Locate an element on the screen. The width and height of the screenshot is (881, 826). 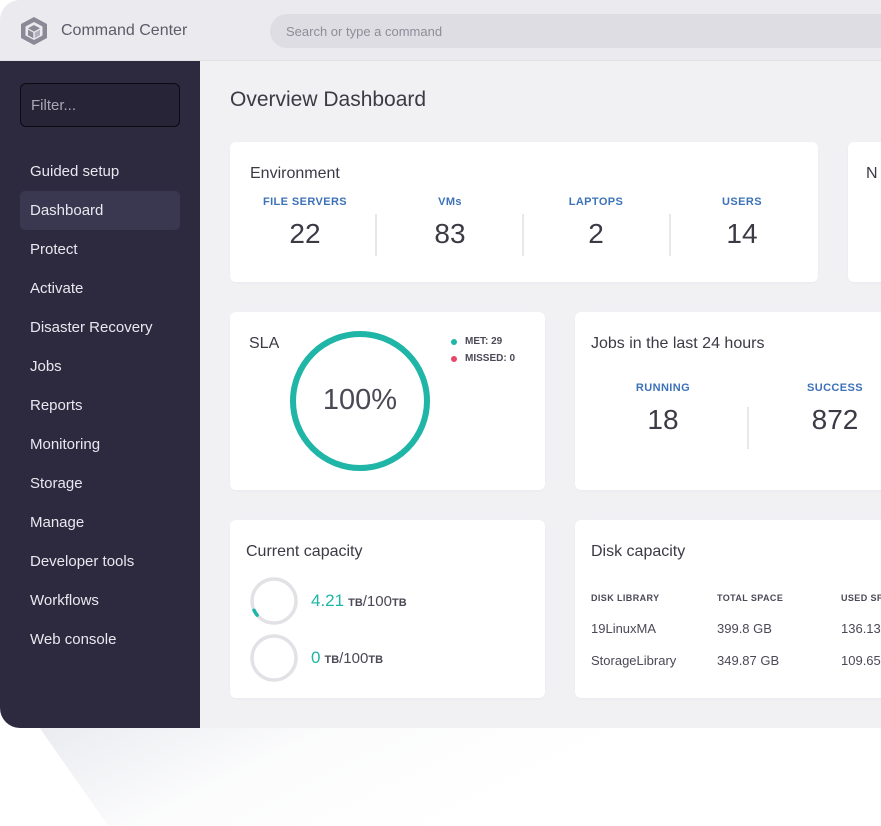
met-dot-icon is located at coordinates (454, 341).